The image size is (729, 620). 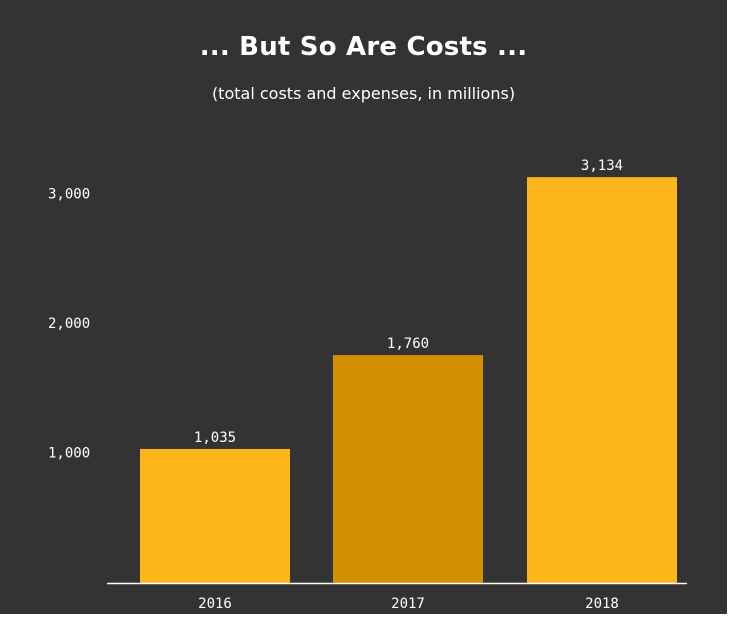 I want to click on x-axis-ticks: 2016 2017 2018, so click(x=408, y=604).